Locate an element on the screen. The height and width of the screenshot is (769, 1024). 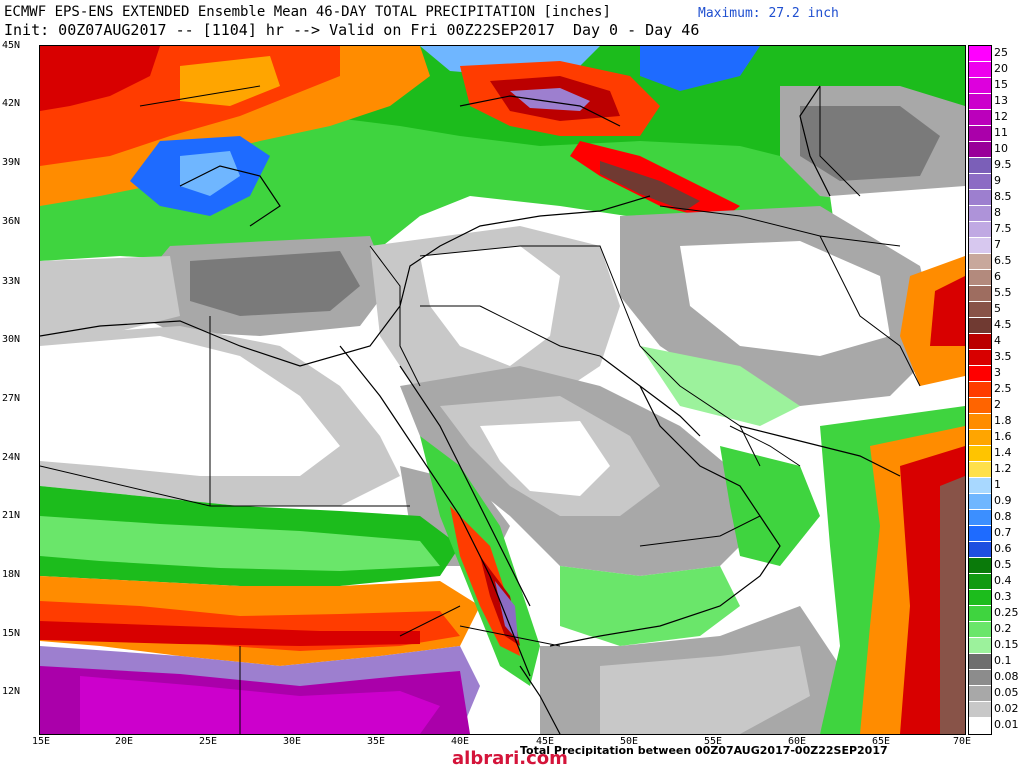
legend-label: 1.2 is located at coordinates (1003, 468).